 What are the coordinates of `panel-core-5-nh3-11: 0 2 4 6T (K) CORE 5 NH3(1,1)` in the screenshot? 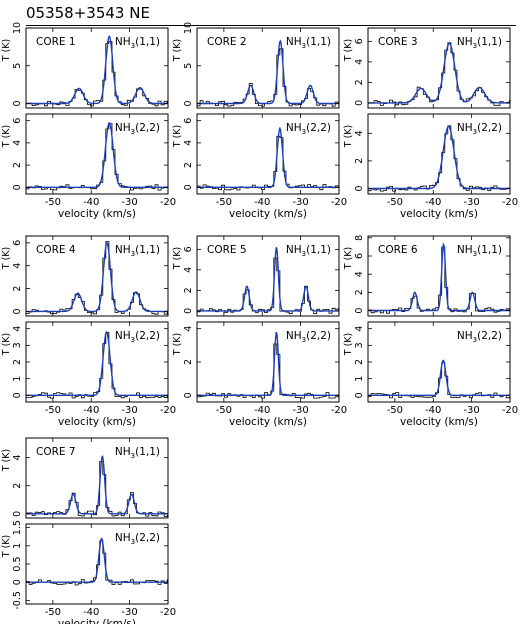 It's located at (256, 276).